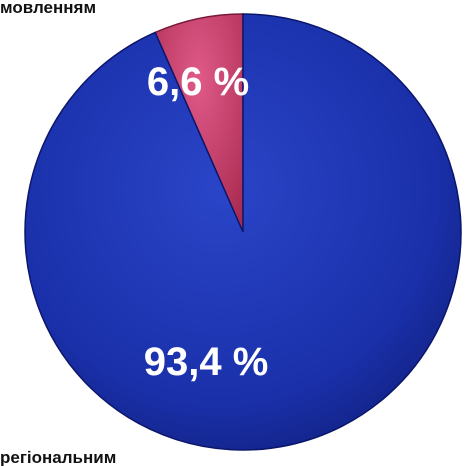  I want to click on top-caption: мовленням, so click(48, 8).